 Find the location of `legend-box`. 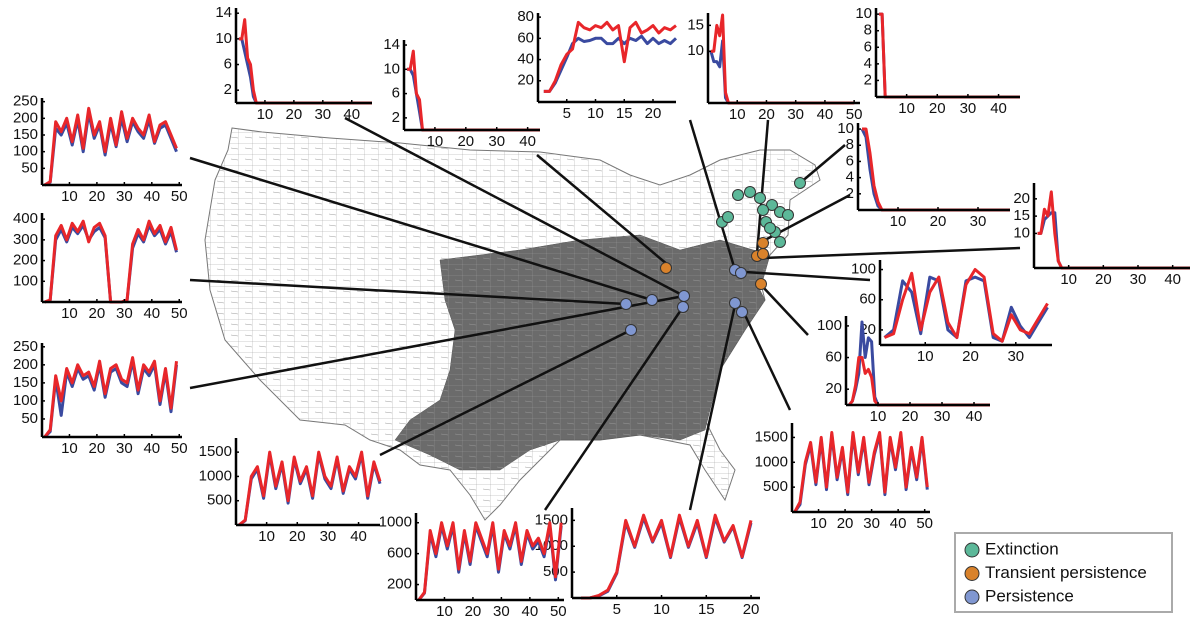

legend-box is located at coordinates (1063, 572).